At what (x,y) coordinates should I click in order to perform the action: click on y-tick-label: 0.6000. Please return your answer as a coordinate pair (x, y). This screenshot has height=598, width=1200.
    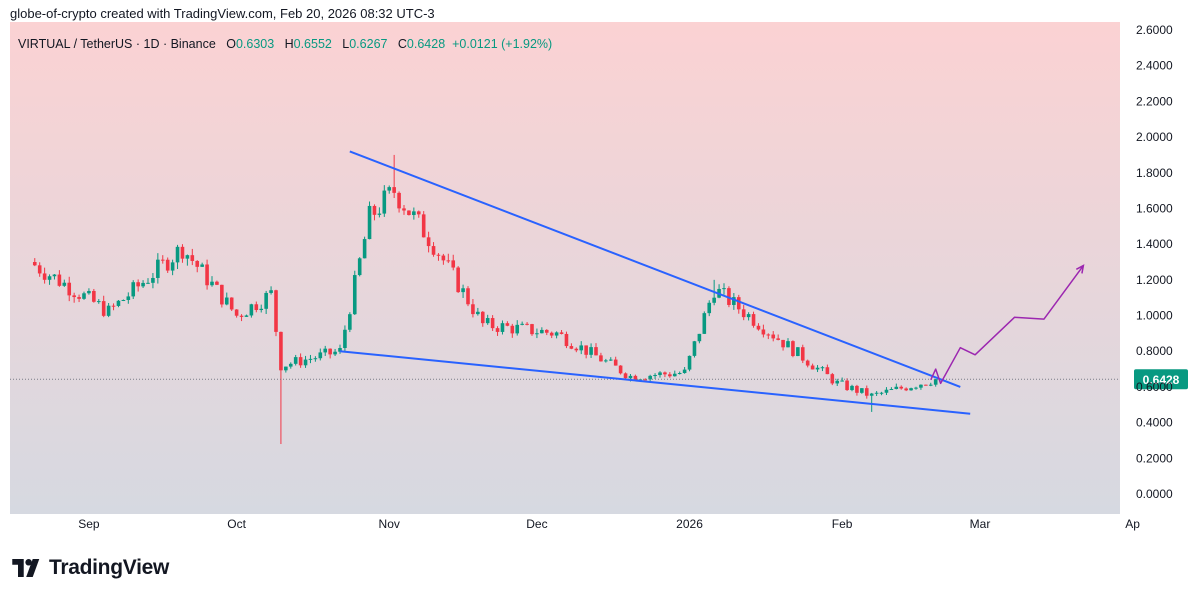
    Looking at the image, I should click on (1154, 387).